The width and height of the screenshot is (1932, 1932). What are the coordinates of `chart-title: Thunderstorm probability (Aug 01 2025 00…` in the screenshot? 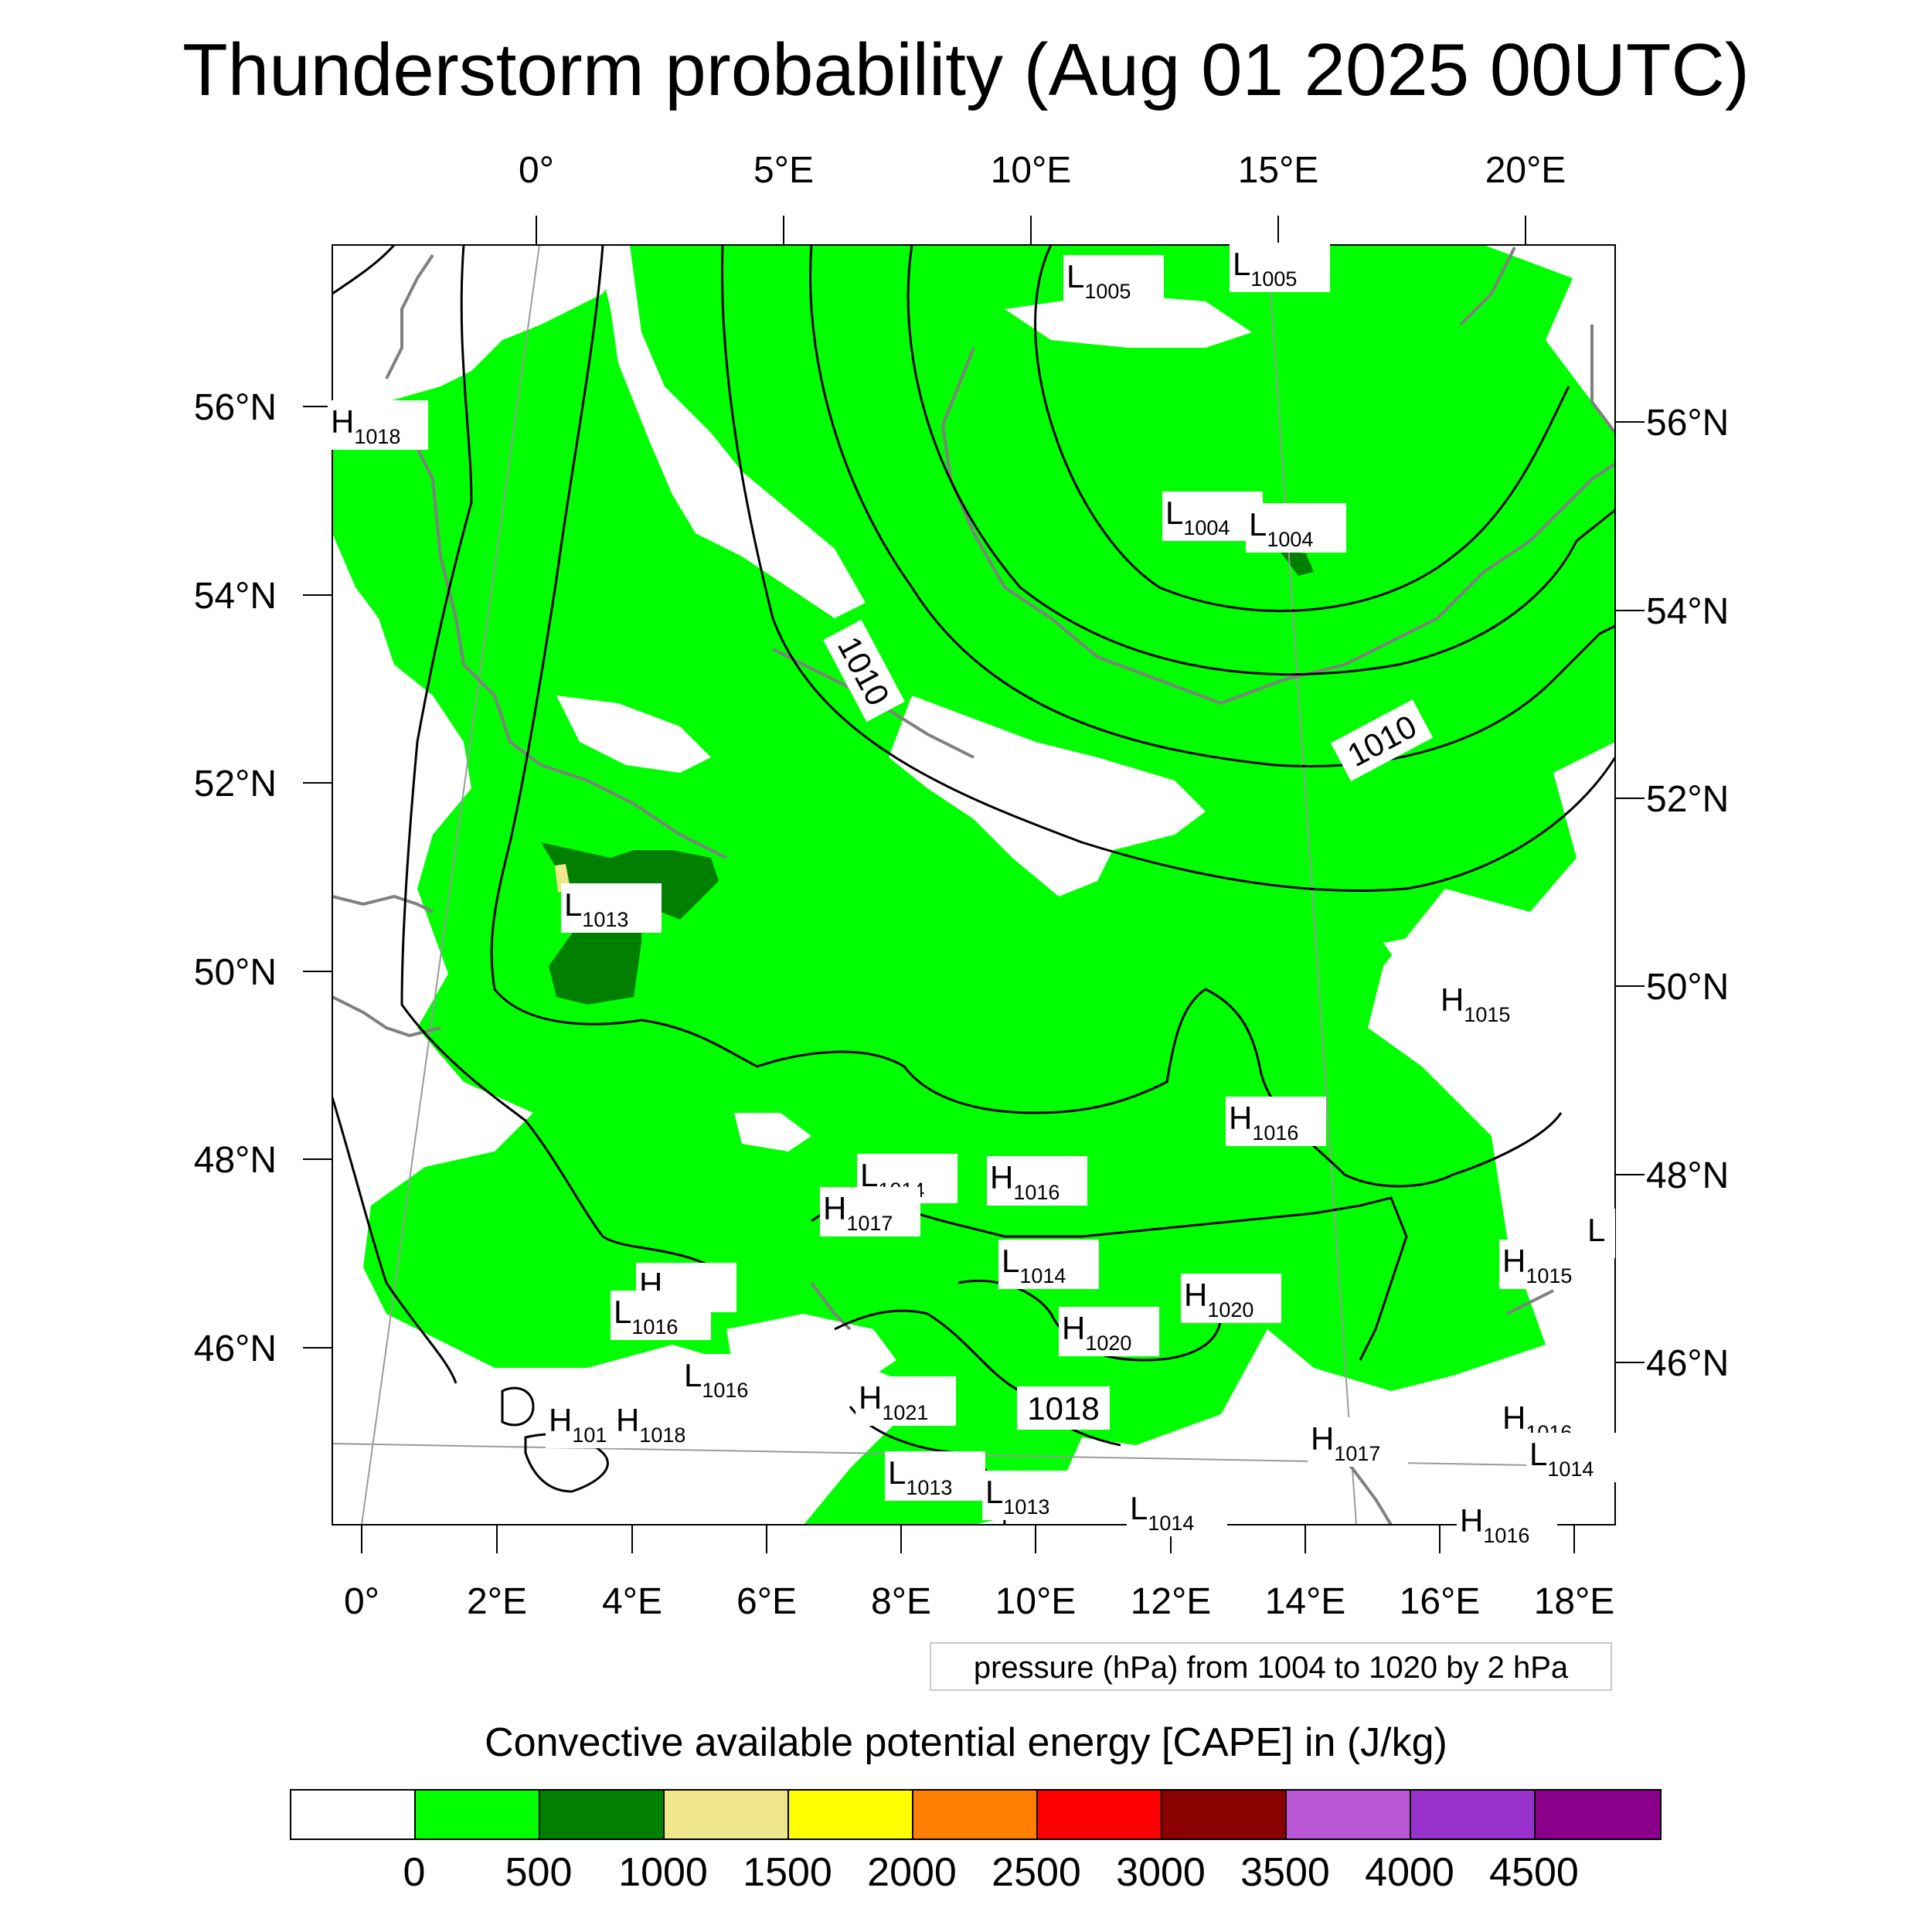 It's located at (966, 70).